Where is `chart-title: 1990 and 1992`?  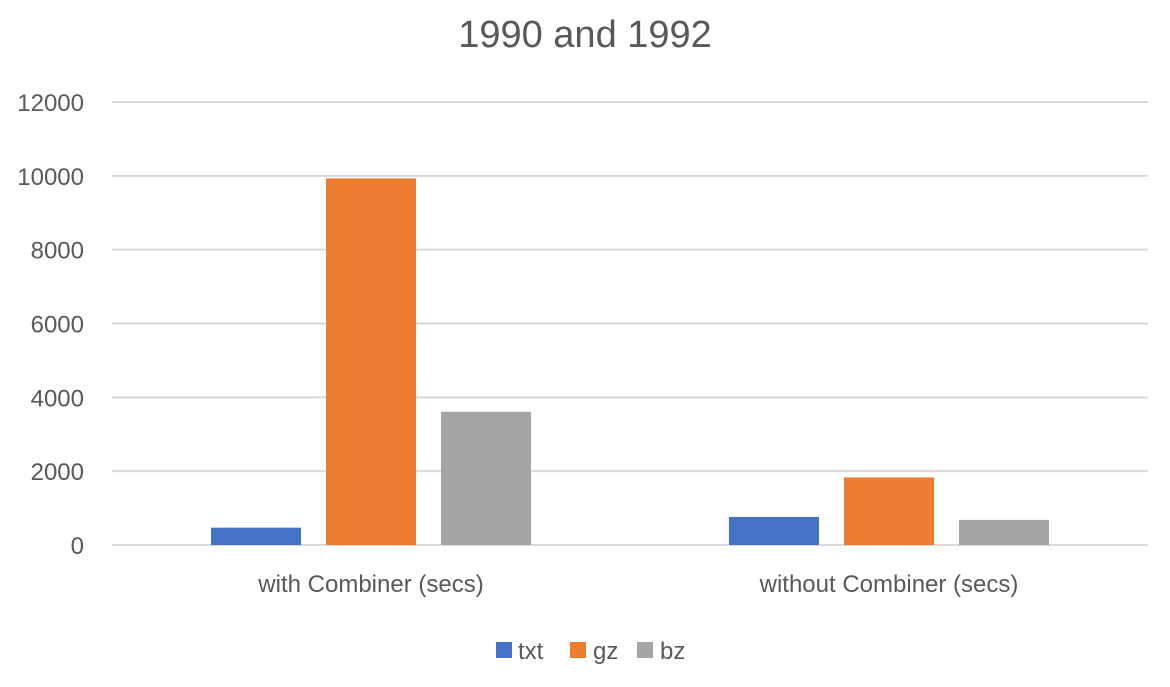 chart-title: 1990 and 1992 is located at coordinates (585, 35).